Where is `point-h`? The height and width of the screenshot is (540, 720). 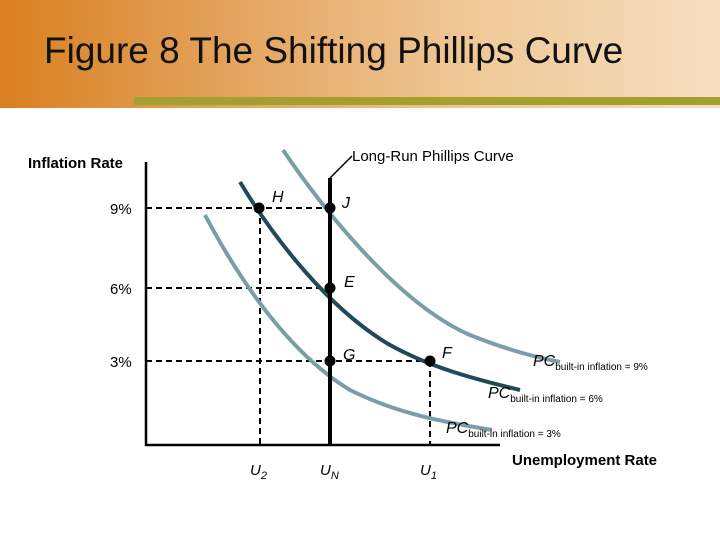
point-h is located at coordinates (259, 208).